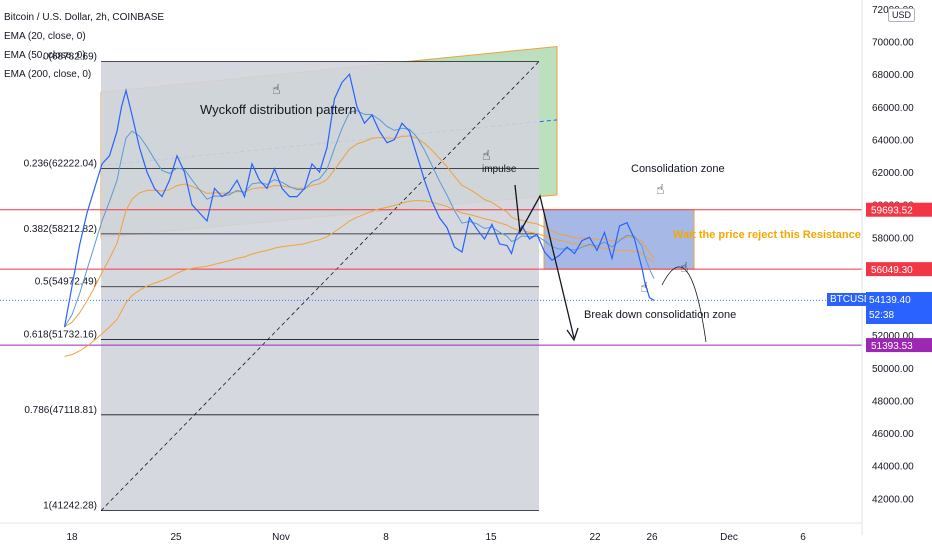 Image resolution: width=932 pixels, height=550 pixels. What do you see at coordinates (66, 282) in the screenshot?
I see `fib-level-label: 0.5(54972.49)` at bounding box center [66, 282].